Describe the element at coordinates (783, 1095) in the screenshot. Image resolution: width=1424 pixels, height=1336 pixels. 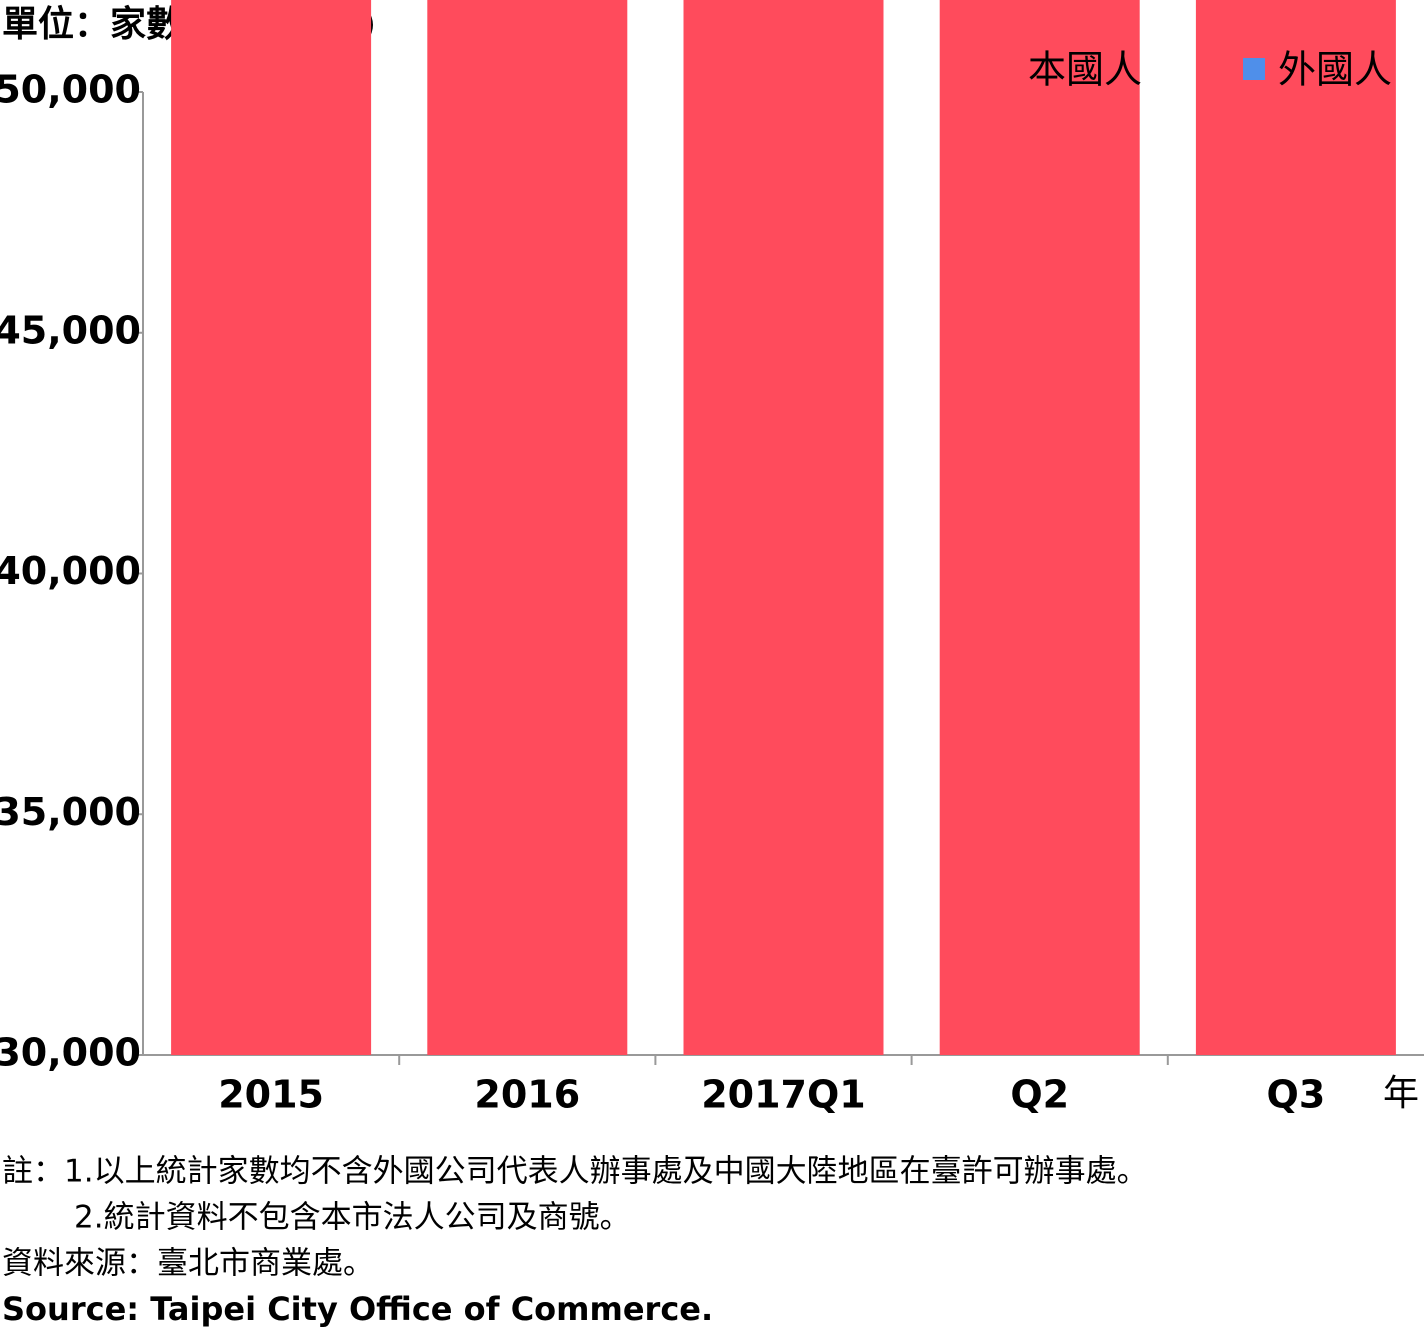
I see `x-tick-label: 2017Q1` at that location.